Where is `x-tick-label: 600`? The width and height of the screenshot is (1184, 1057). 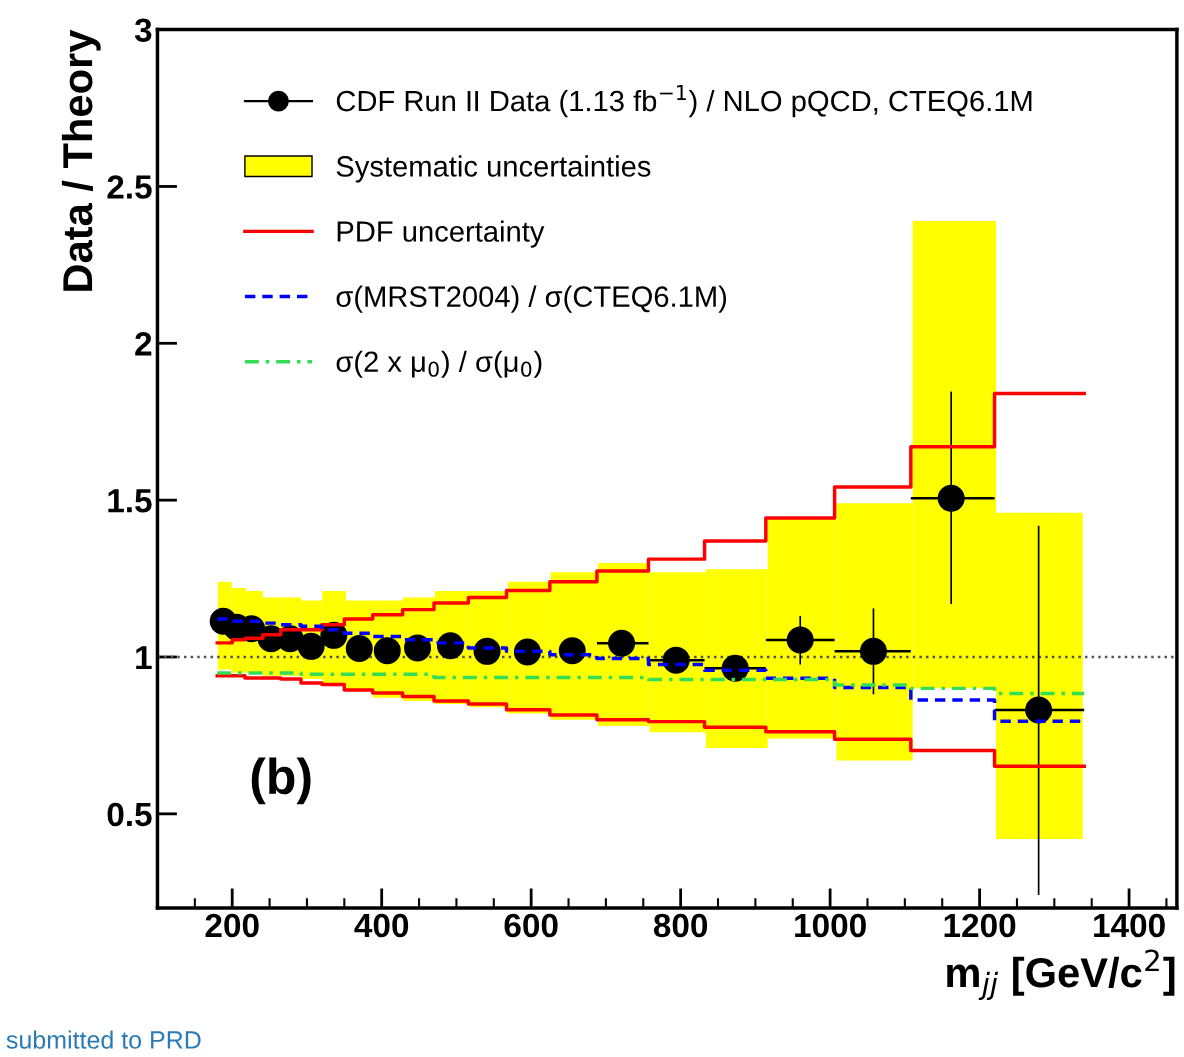 x-tick-label: 600 is located at coordinates (531, 925).